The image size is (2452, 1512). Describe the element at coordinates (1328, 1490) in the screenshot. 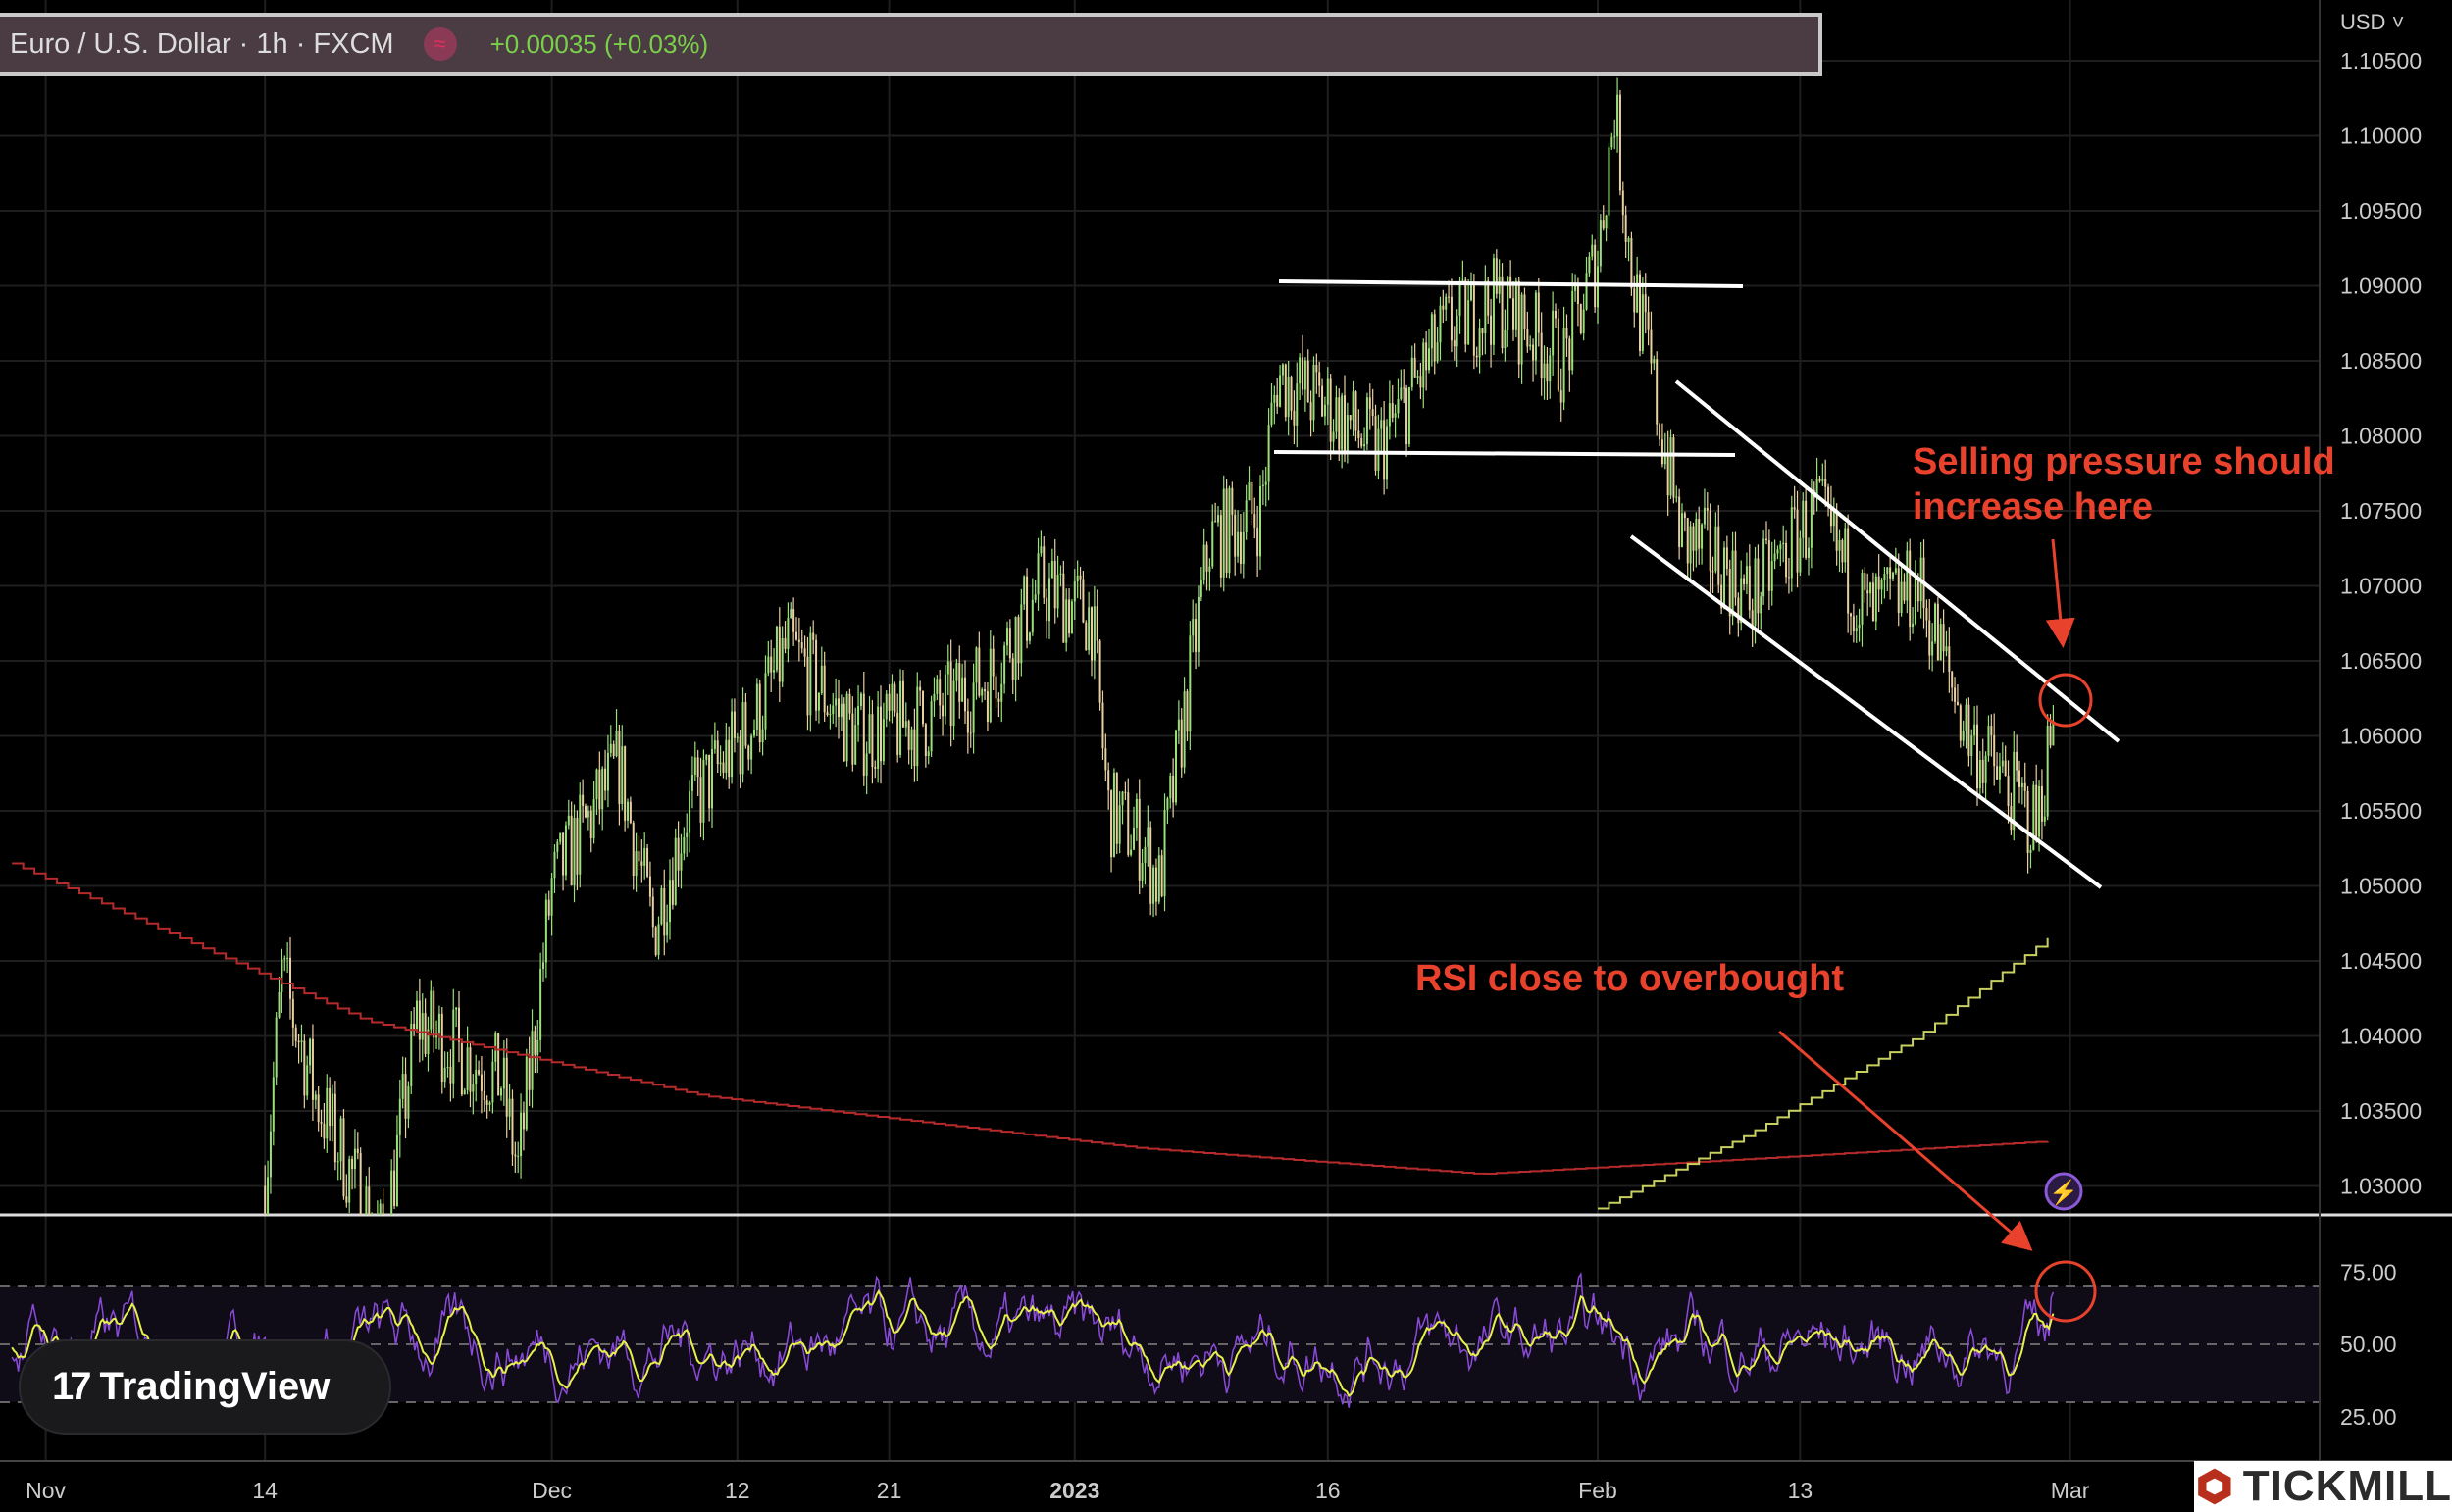

I see `x-tick-label: 16` at that location.